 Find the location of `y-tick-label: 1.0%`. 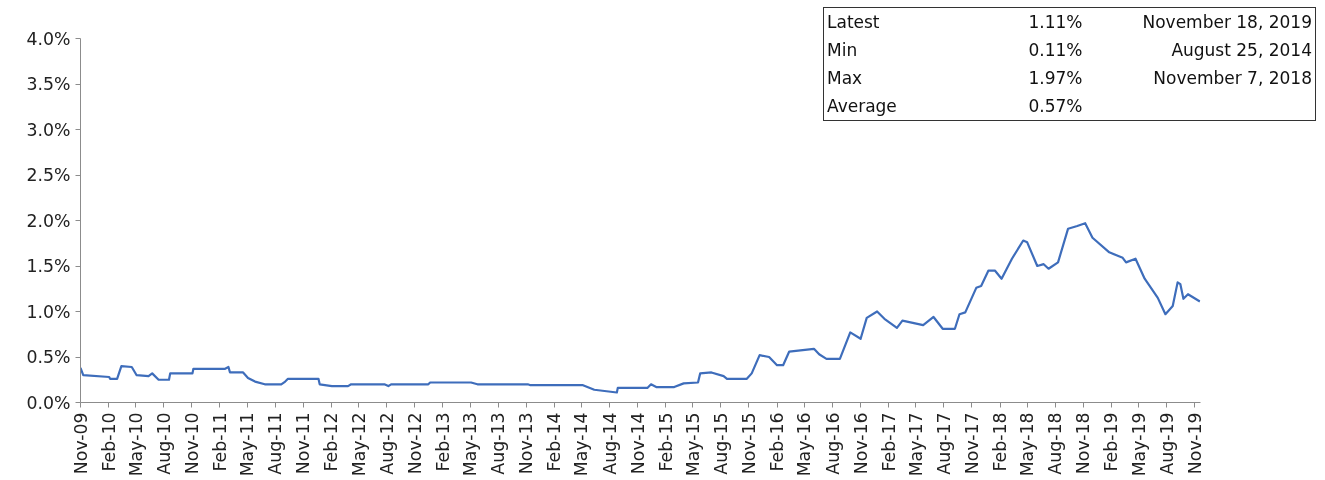

y-tick-label: 1.0% is located at coordinates (48, 311).